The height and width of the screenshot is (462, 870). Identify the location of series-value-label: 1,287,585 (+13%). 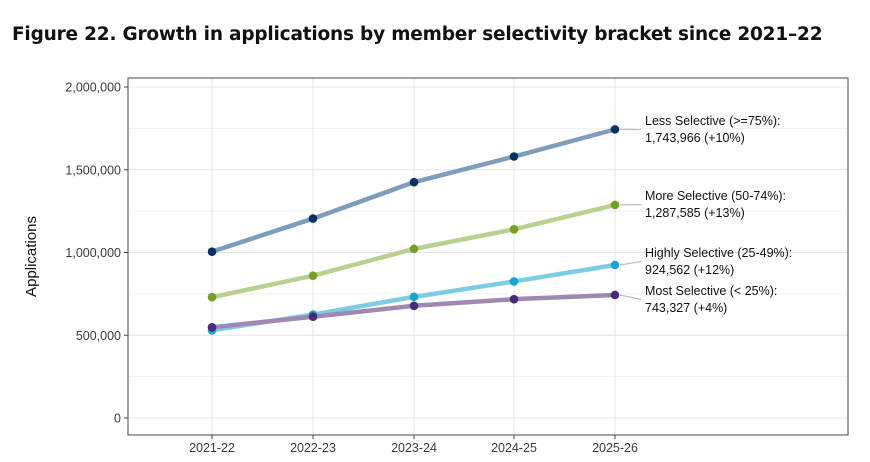
(695, 213).